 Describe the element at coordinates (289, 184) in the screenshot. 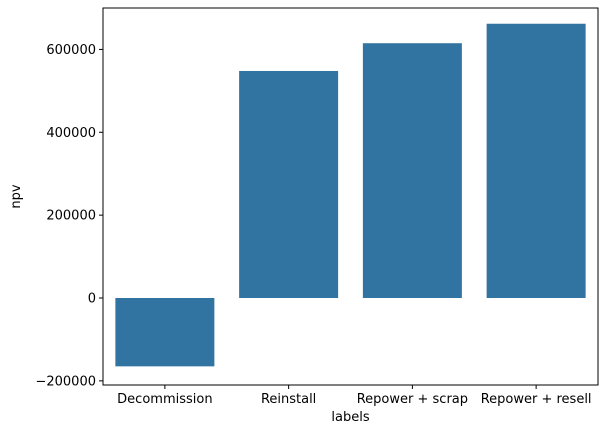

I see `bar-reinstall` at that location.